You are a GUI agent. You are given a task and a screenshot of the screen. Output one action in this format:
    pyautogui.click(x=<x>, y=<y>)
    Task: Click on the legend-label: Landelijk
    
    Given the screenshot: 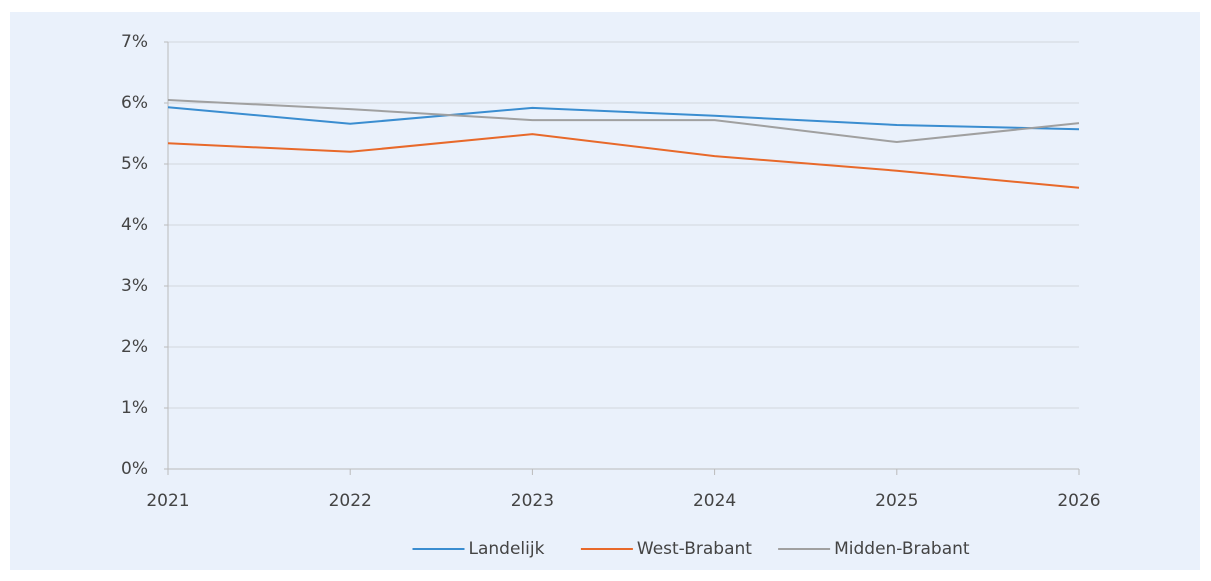 What is the action you would take?
    pyautogui.click(x=507, y=549)
    